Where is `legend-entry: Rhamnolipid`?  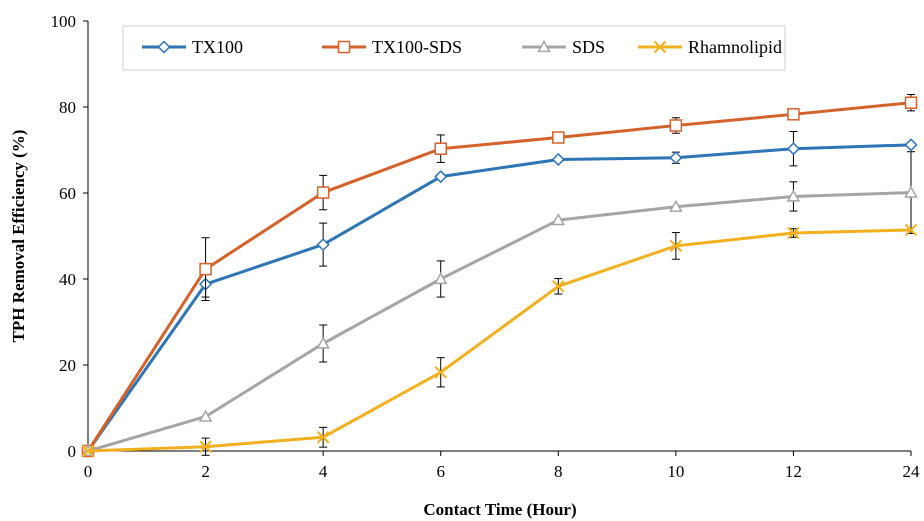
legend-entry: Rhamnolipid is located at coordinates (710, 47).